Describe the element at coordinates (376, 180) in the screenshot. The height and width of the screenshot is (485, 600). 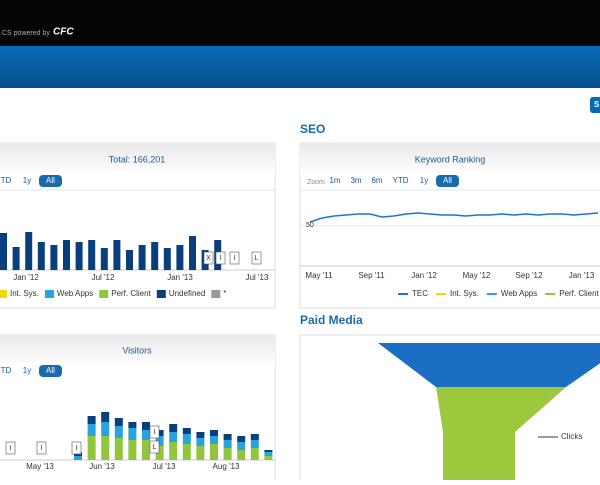
I see `range-button: 6m` at that location.